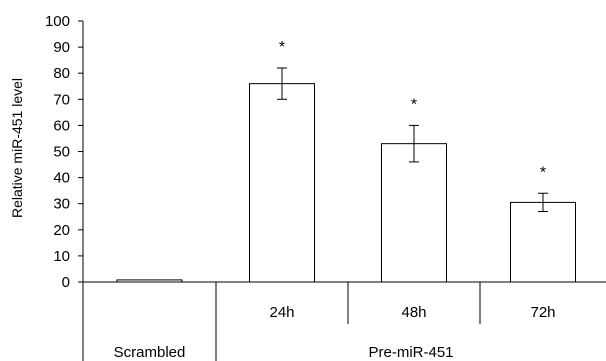 The width and height of the screenshot is (606, 361). What do you see at coordinates (150, 352) in the screenshot?
I see `group-label: Scrambled` at bounding box center [150, 352].